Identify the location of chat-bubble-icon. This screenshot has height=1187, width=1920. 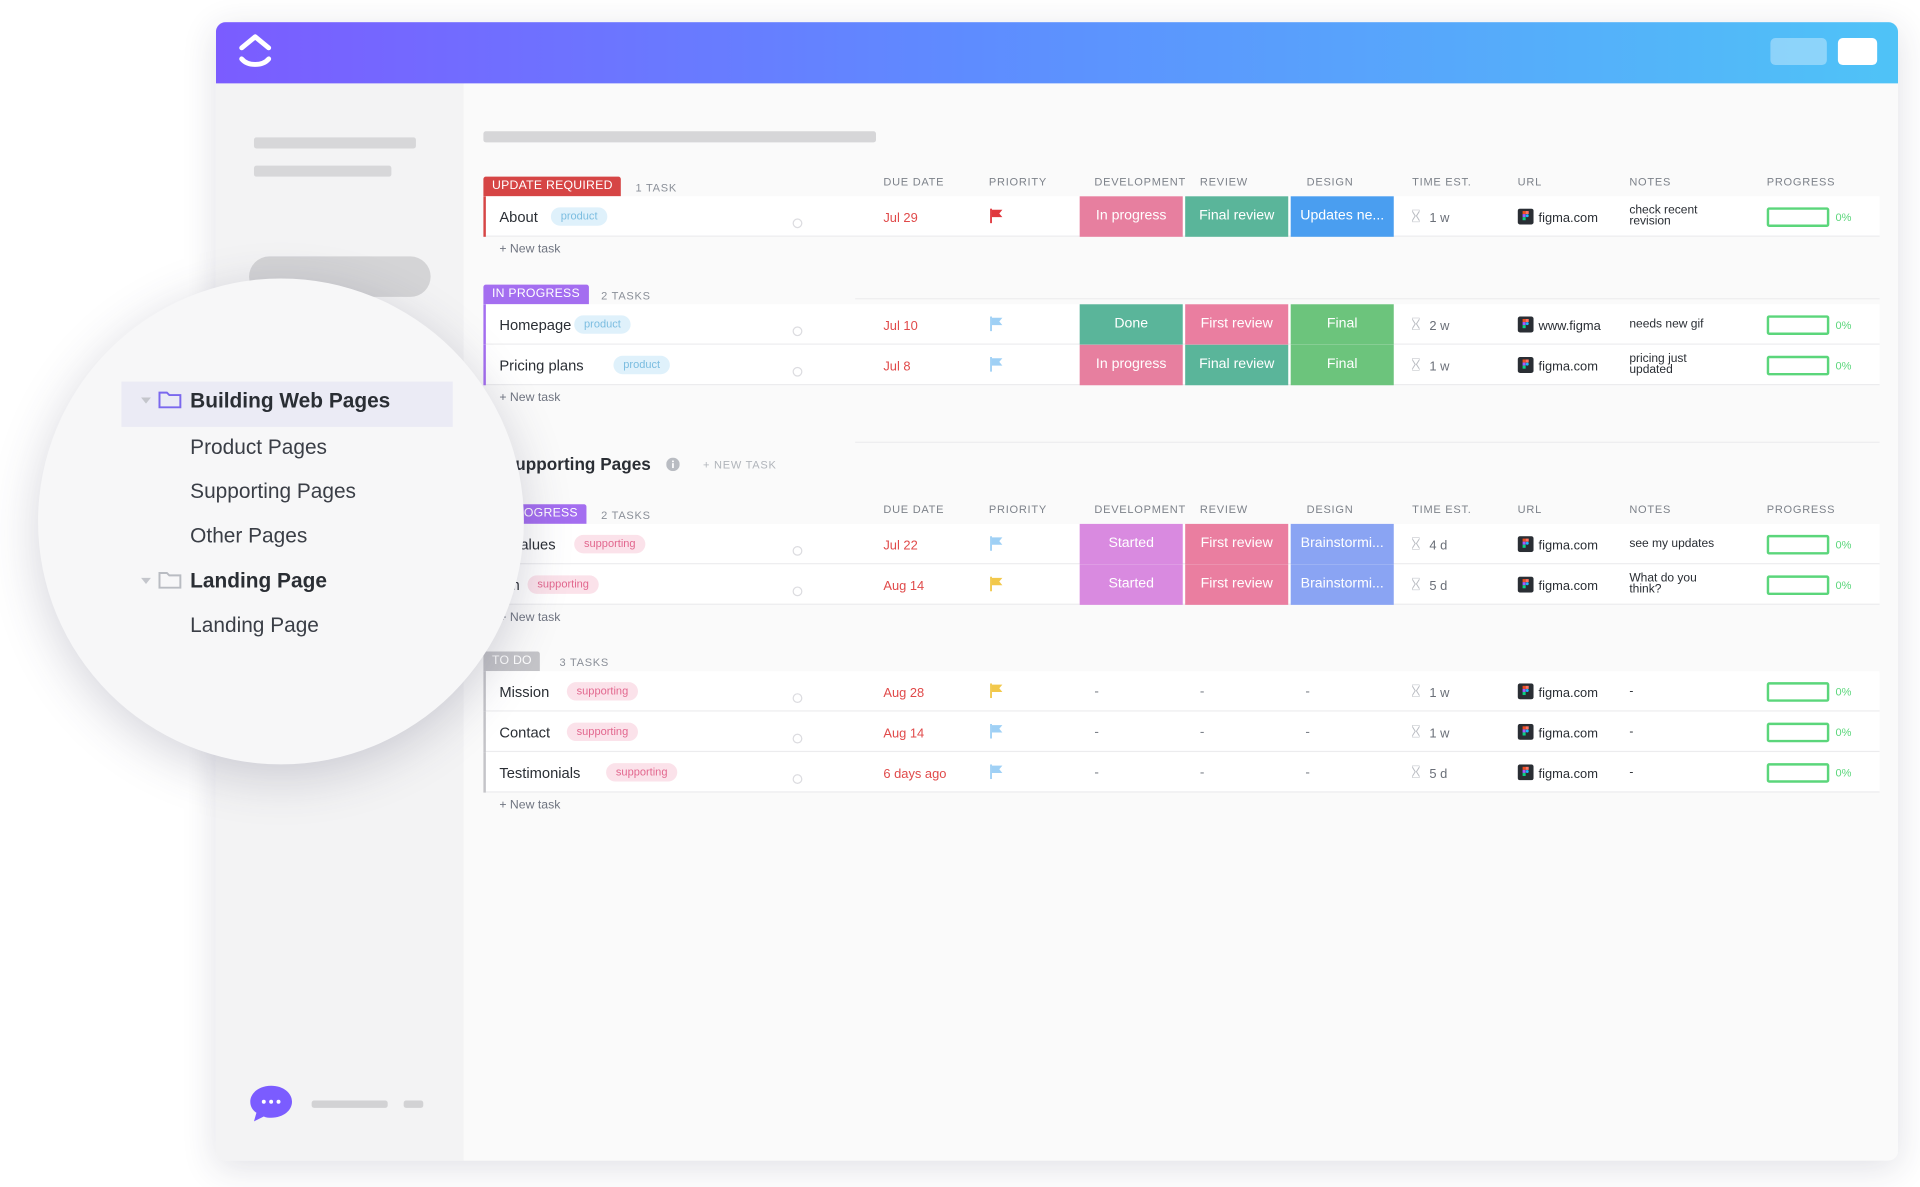
(271, 1102).